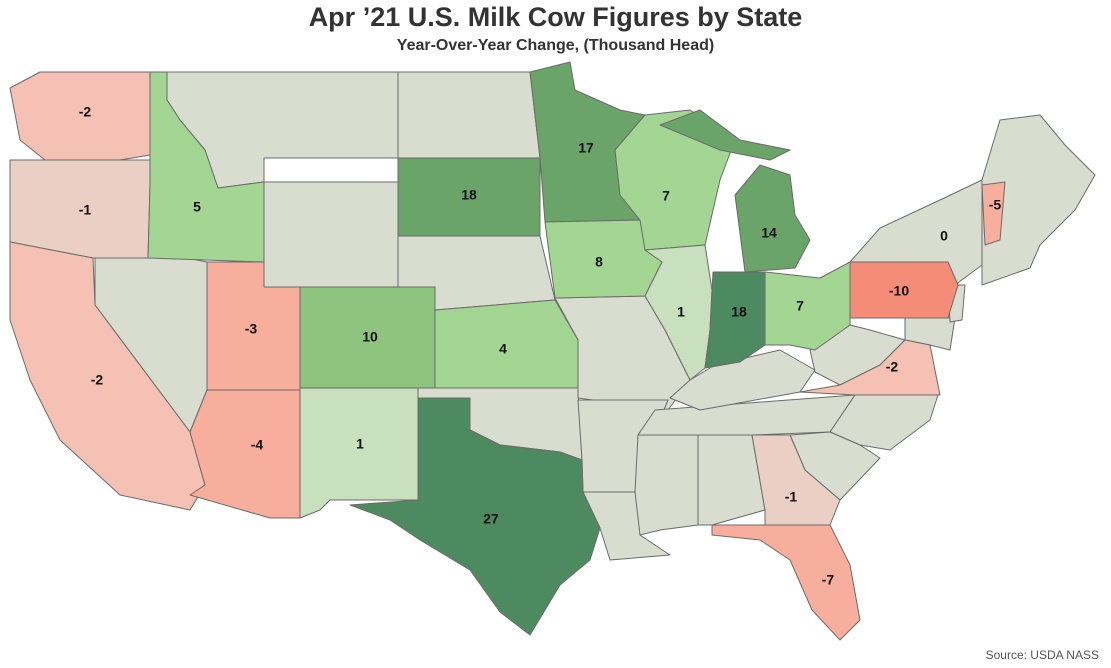 Image resolution: width=1111 pixels, height=668 pixels. What do you see at coordinates (828, 580) in the screenshot?
I see `label-florida: -7` at bounding box center [828, 580].